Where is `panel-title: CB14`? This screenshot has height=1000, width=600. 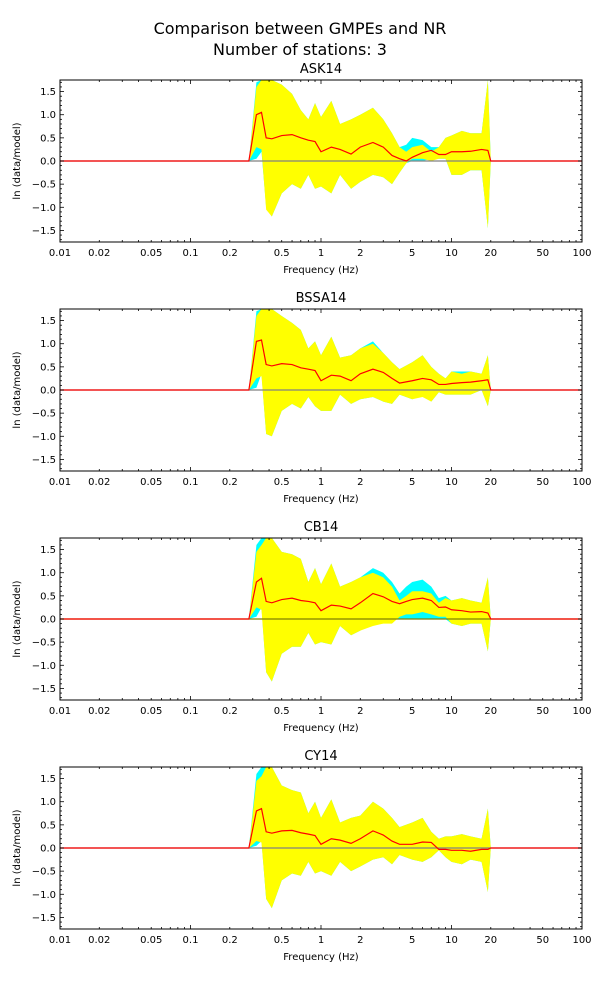
panel-title: CB14 is located at coordinates (321, 527).